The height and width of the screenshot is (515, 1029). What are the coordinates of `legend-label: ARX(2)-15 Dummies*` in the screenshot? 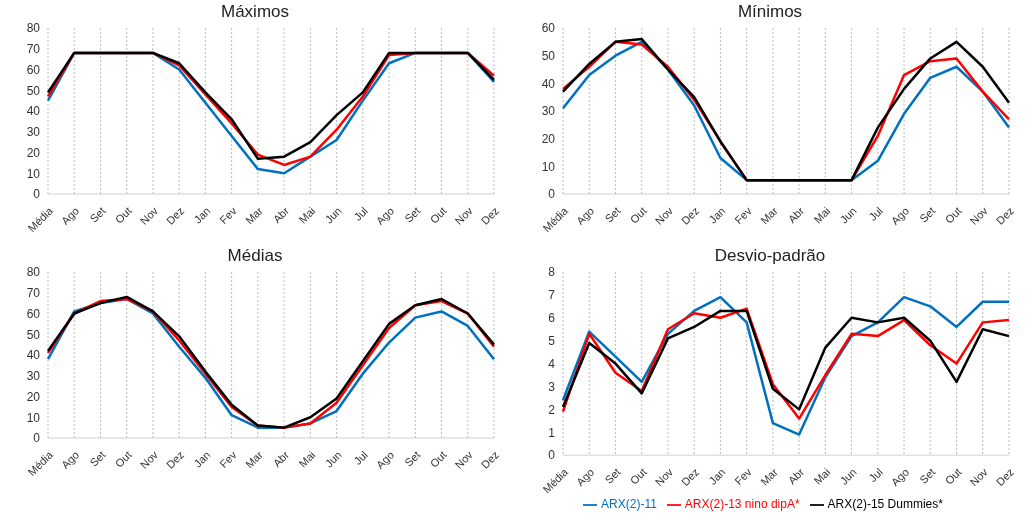 It's located at (885, 504).